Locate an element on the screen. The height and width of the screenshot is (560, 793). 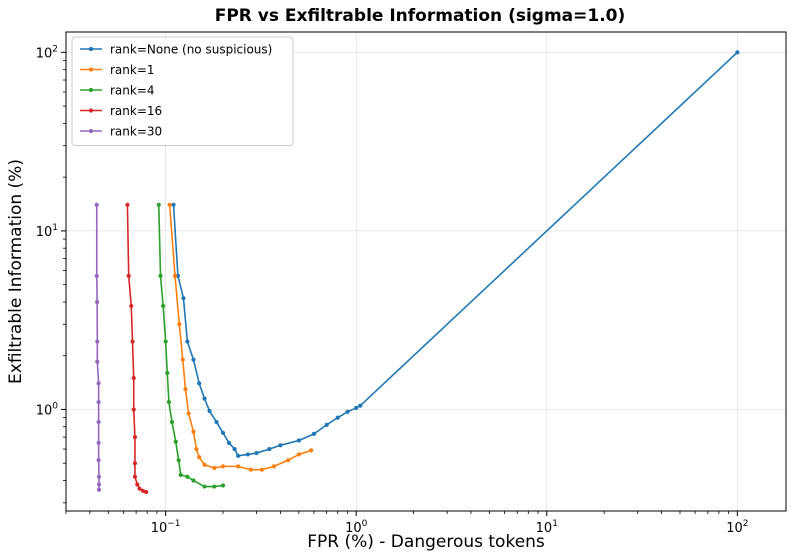
y-tick-label: 10¹ is located at coordinates (47, 231).